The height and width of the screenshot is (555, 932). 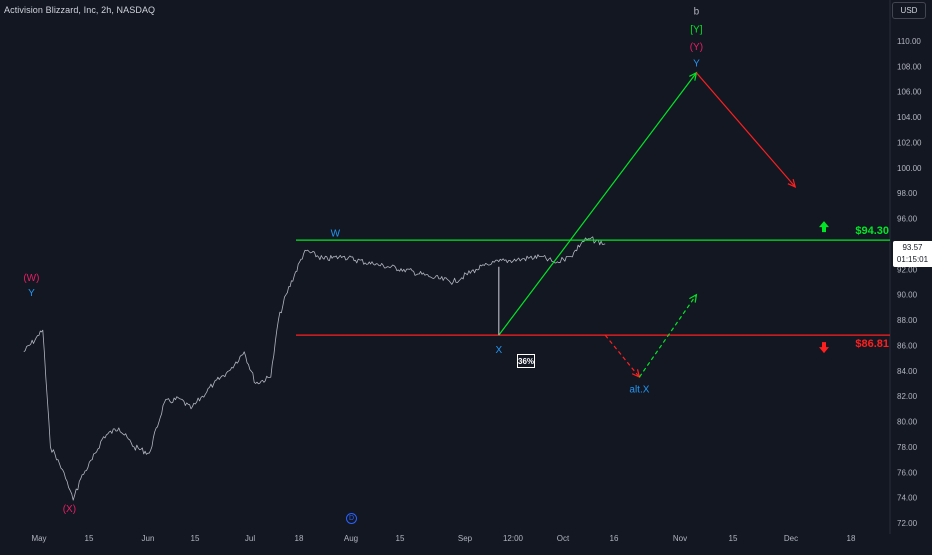 I want to click on y-tick-label: 104.00, so click(x=909, y=117).